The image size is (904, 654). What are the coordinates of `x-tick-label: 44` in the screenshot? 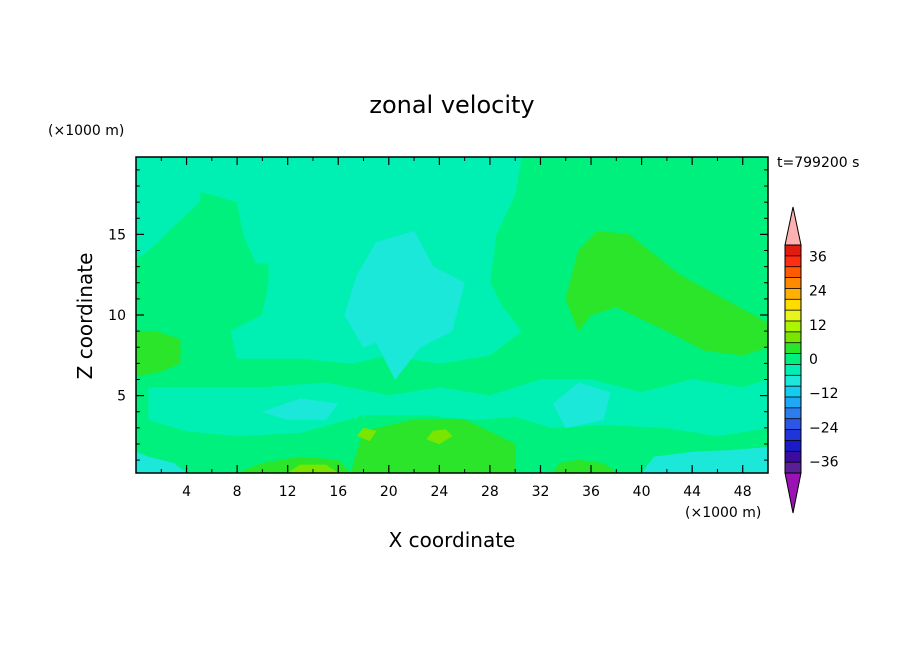 It's located at (692, 492).